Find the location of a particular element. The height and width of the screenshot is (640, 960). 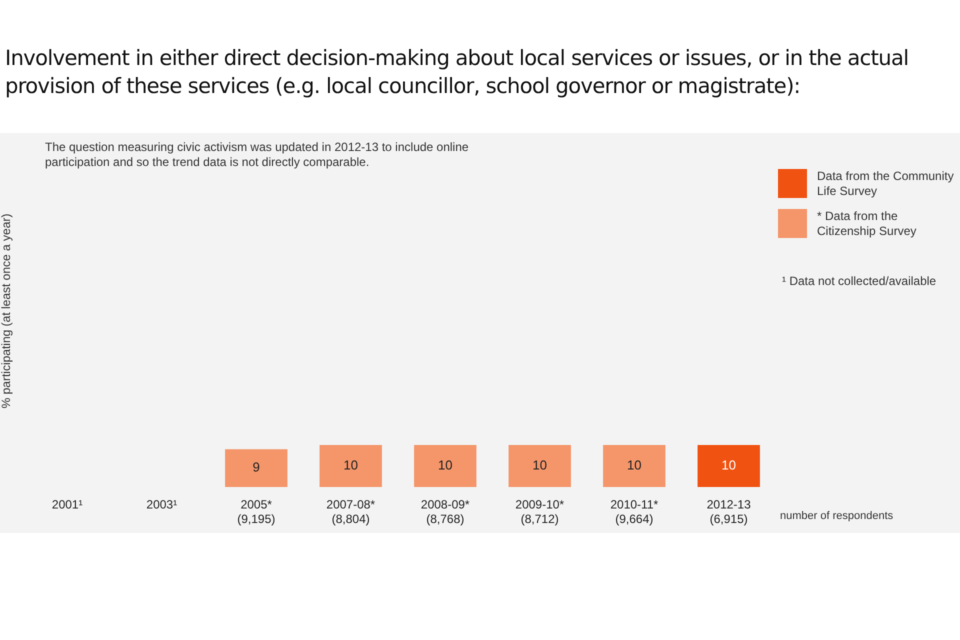

x-tick-label: 2012-13 (6,915) is located at coordinates (729, 512).